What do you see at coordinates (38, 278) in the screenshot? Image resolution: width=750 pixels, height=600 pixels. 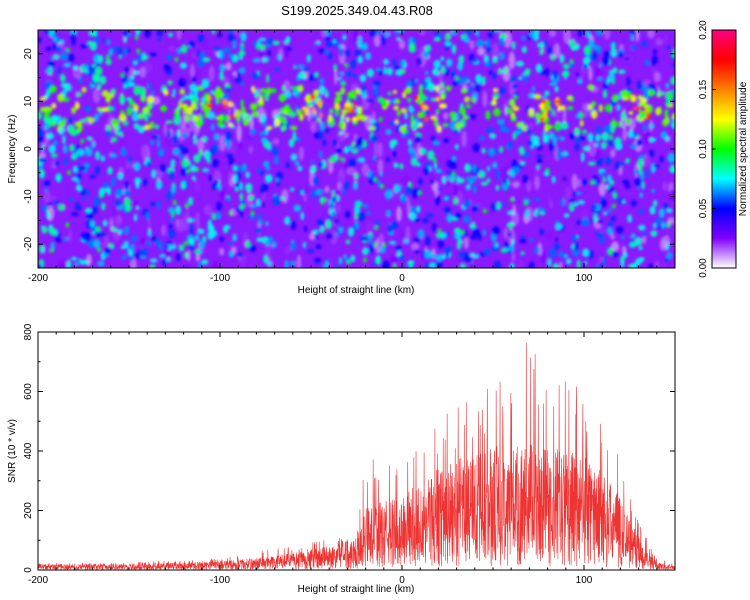 I see `x-tick-label: -200` at bounding box center [38, 278].